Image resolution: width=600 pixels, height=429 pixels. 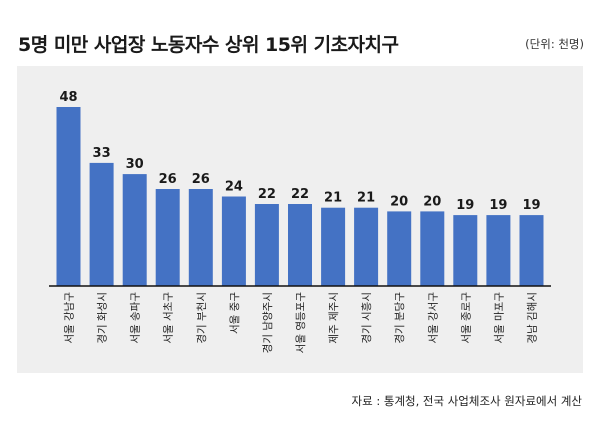 What do you see at coordinates (498, 205) in the screenshot?
I see `data-label-14: 19` at bounding box center [498, 205].